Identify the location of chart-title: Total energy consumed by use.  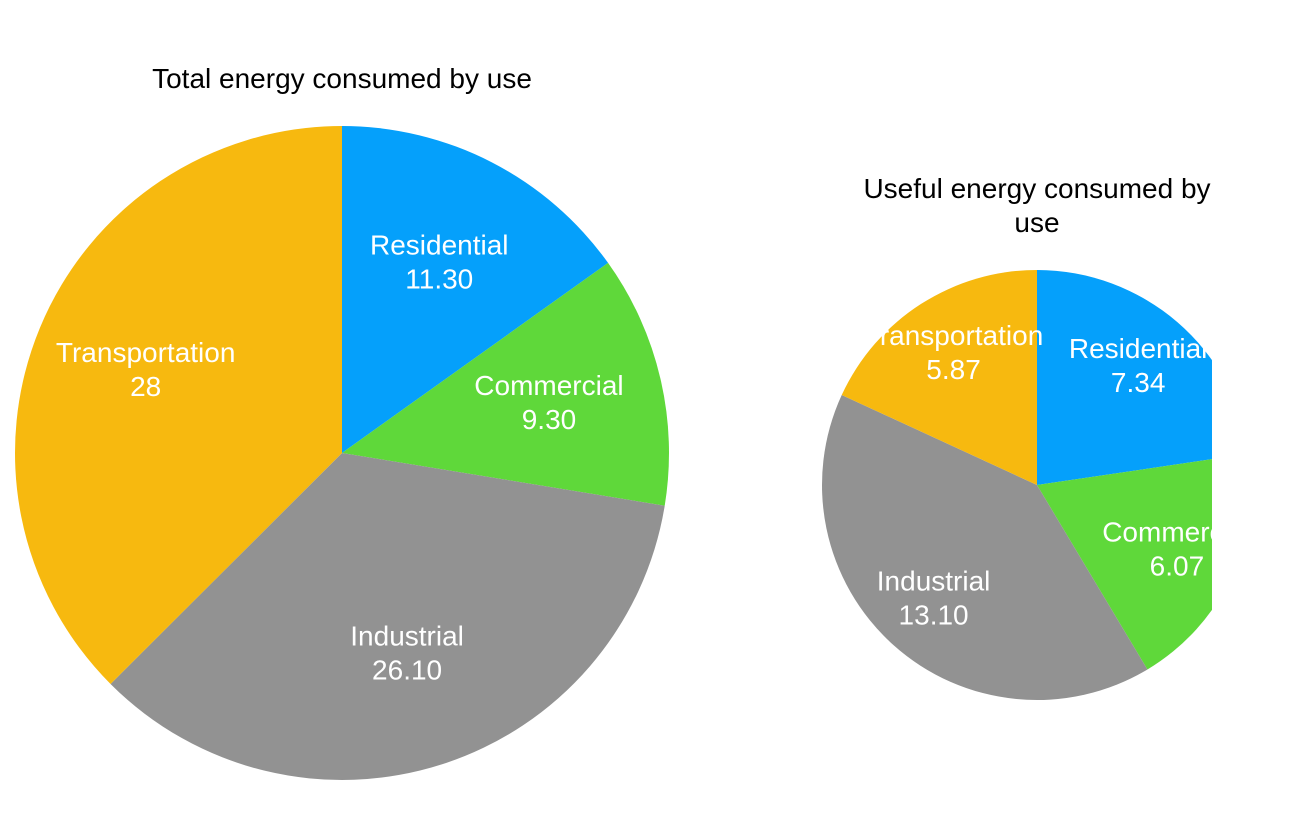
(342, 78).